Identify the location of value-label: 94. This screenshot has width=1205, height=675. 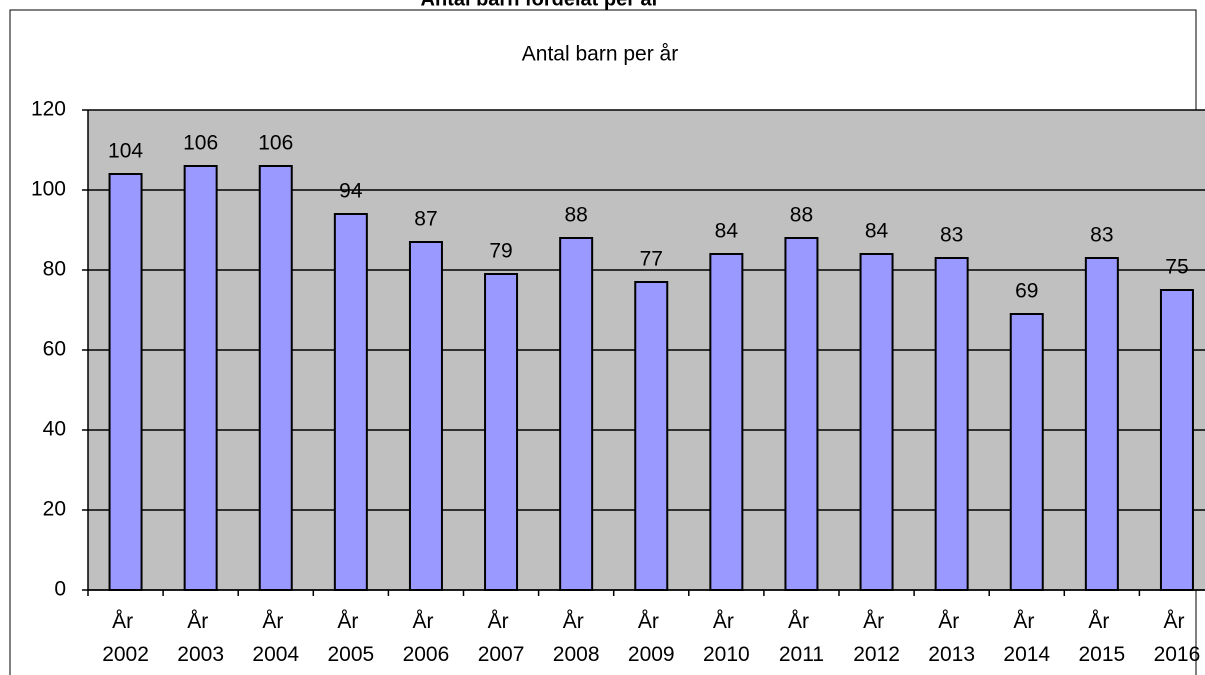
(351, 191).